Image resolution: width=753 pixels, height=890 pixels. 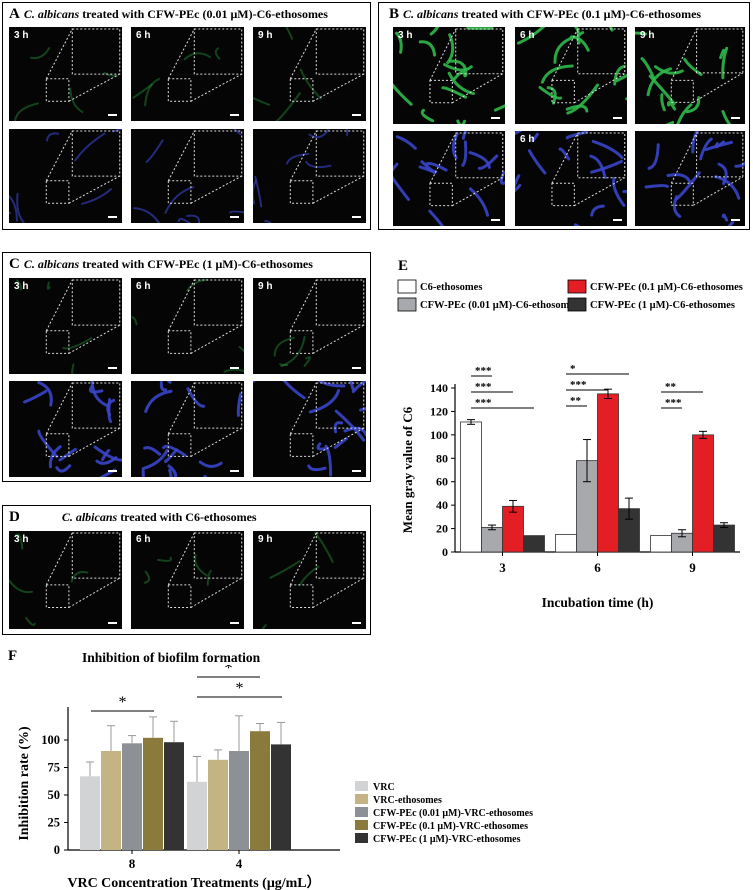 I want to click on micro-a-top-1: 3 h, so click(x=65, y=74).